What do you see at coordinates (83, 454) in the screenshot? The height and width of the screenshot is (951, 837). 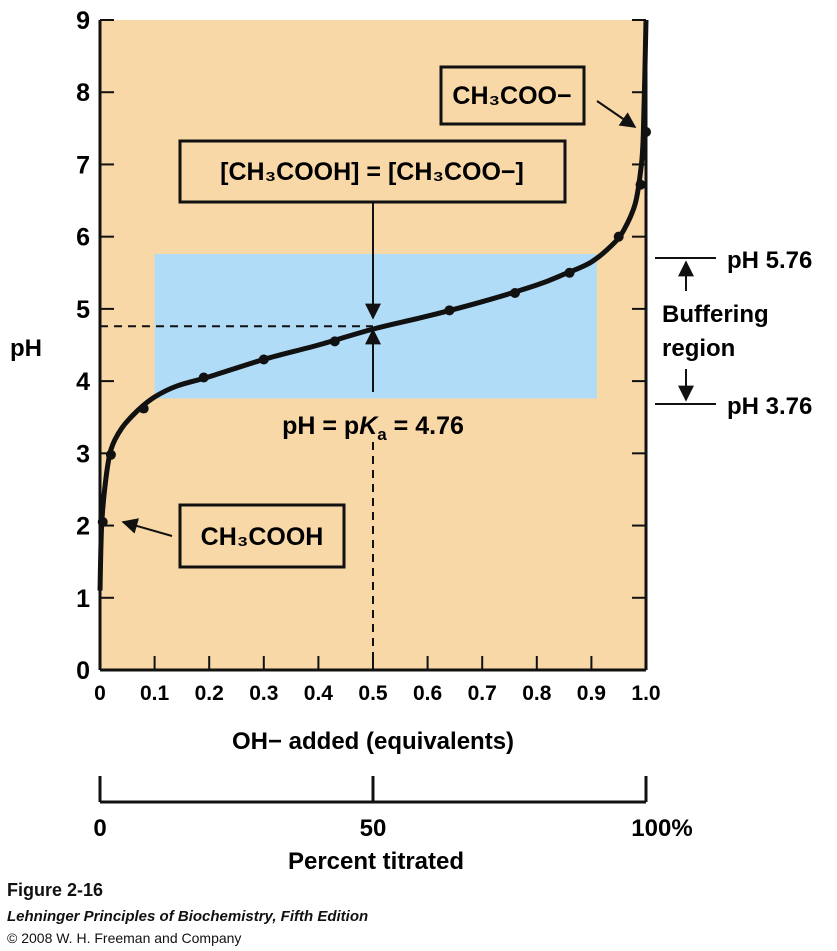 I see `y-tick-label: 3` at bounding box center [83, 454].